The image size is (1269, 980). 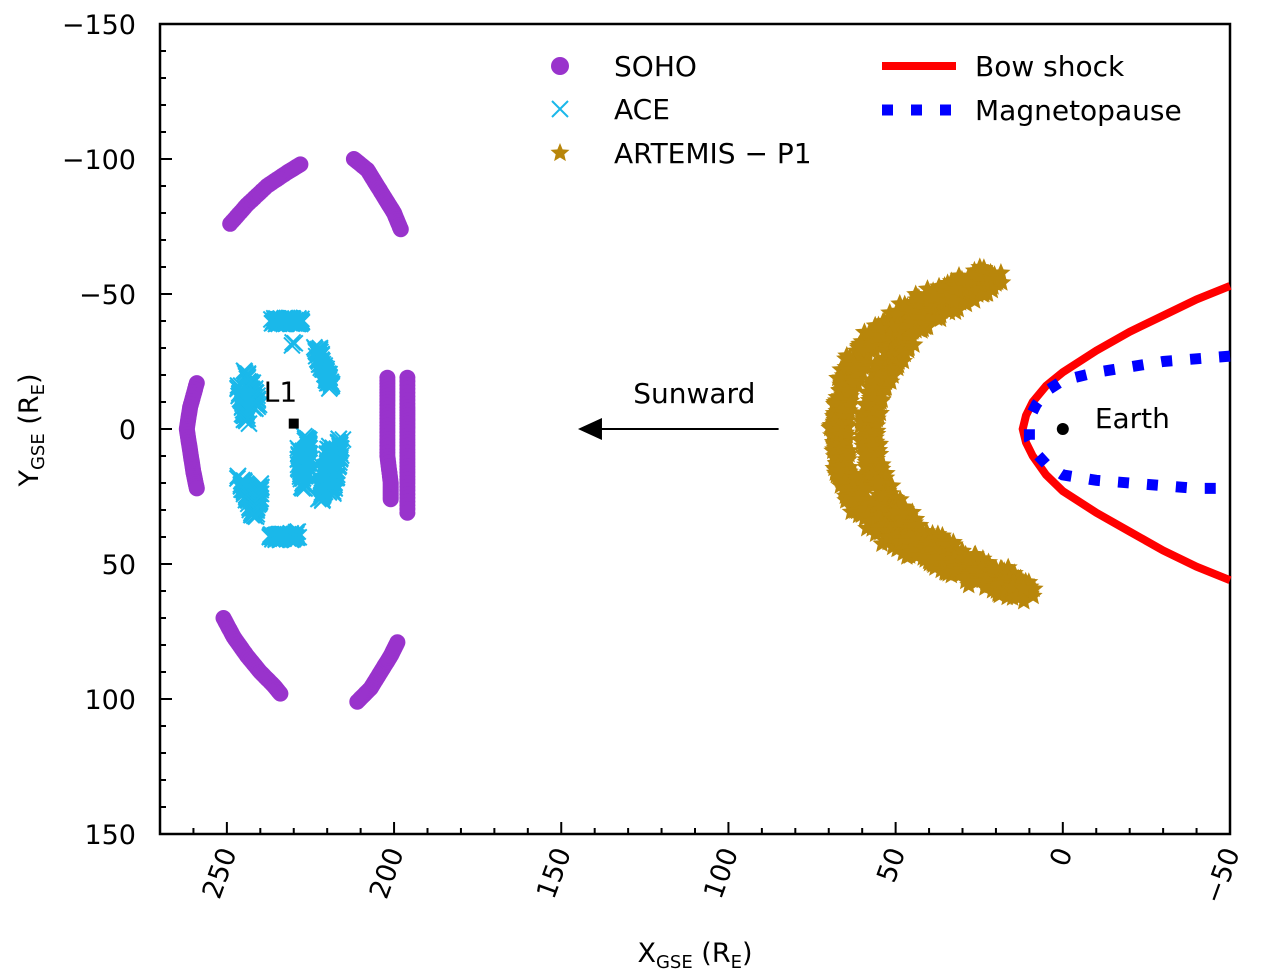 What do you see at coordinates (891, 865) in the screenshot?
I see `x-tick-label: 50` at bounding box center [891, 865].